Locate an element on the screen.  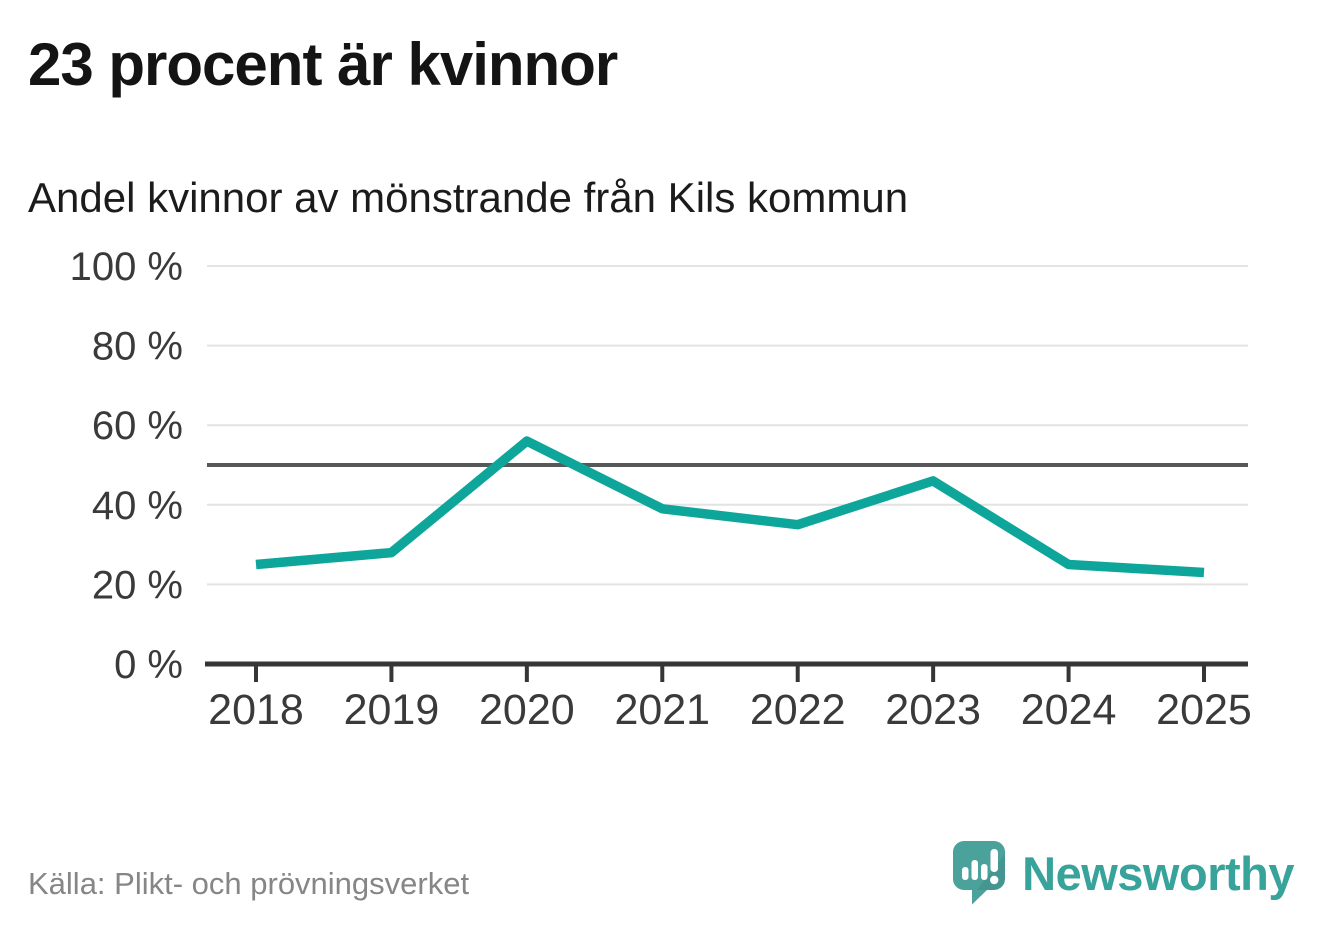
data-line-andel-kvinnor is located at coordinates (730, 507).